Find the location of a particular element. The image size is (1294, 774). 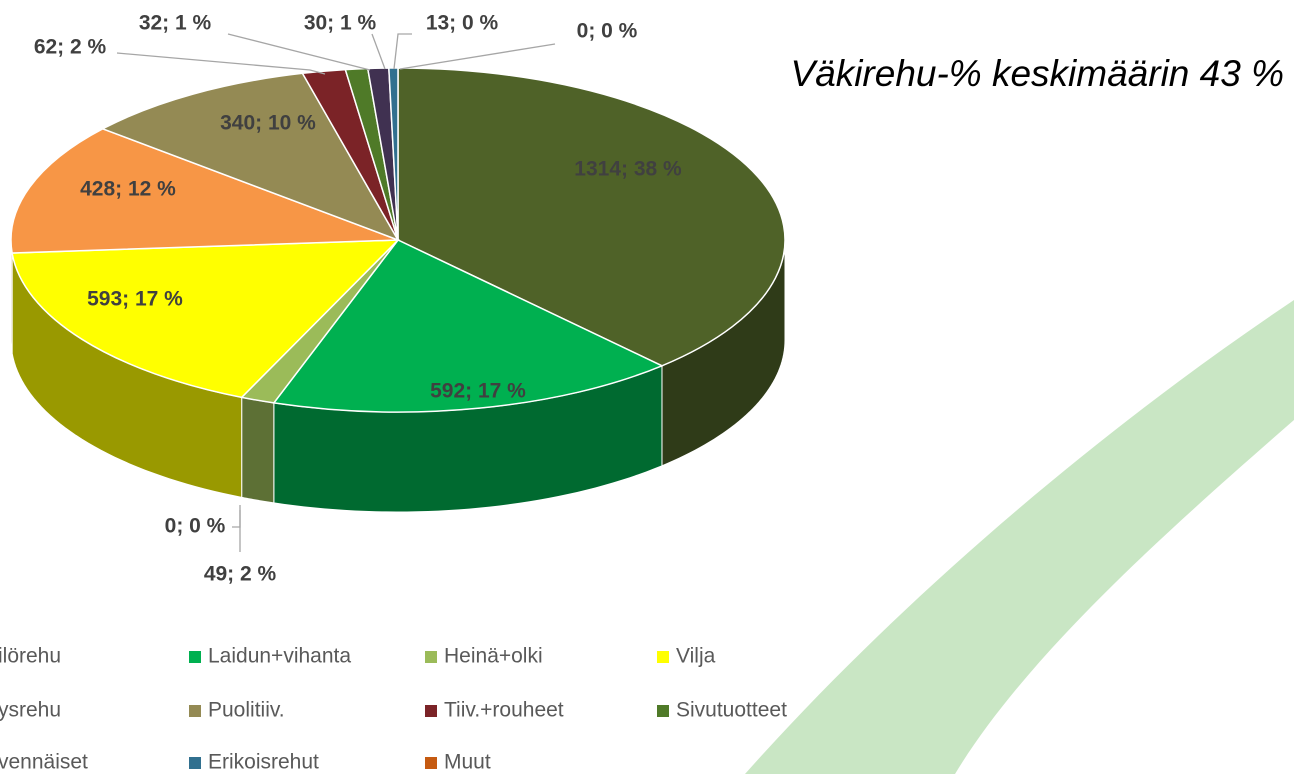

legend-label: ysrehu is located at coordinates (30, 710).